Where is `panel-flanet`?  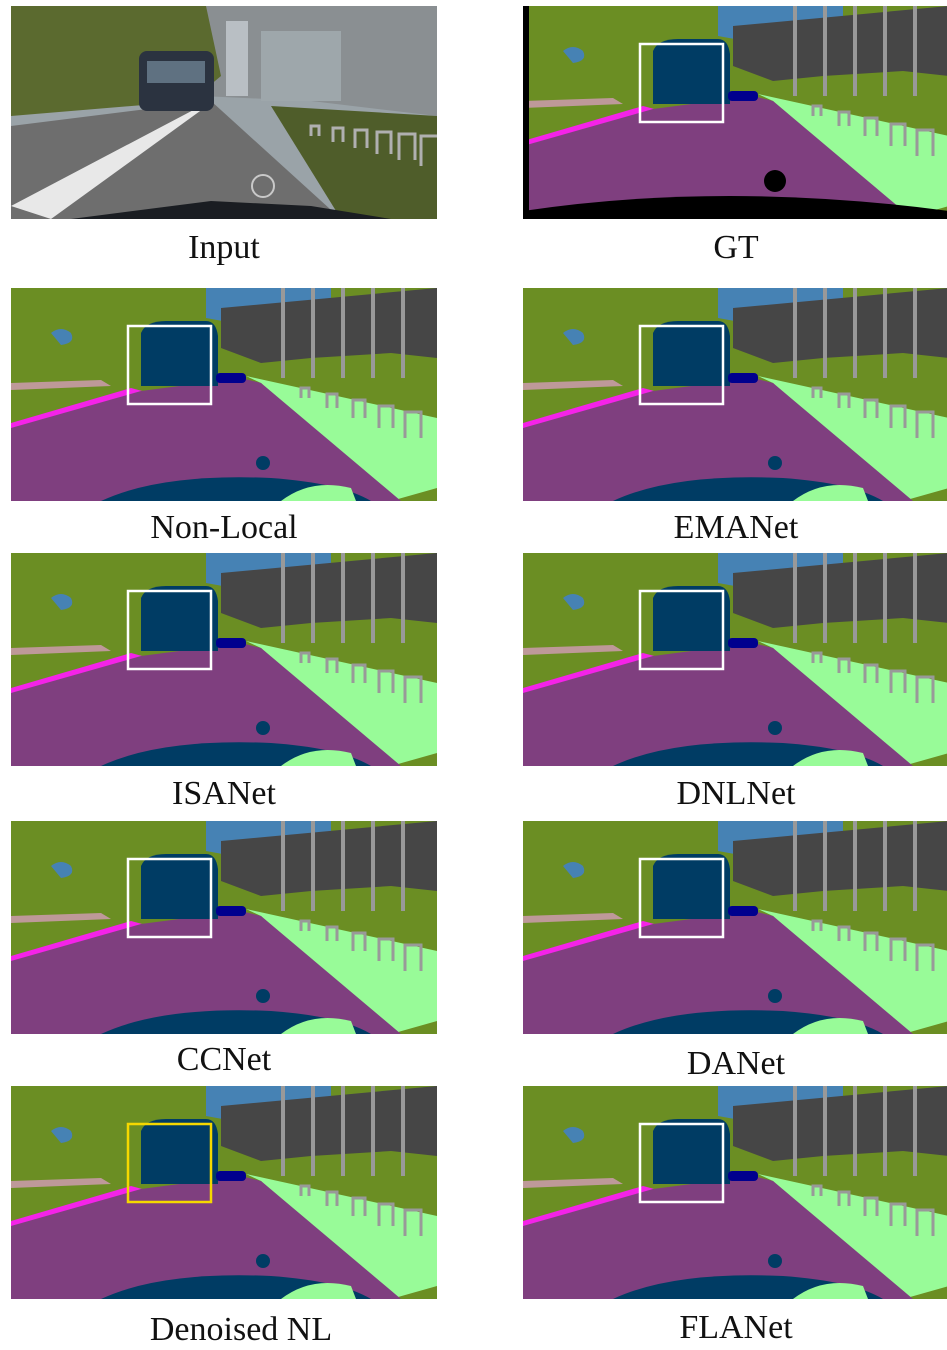
panel-flanet is located at coordinates (735, 1192).